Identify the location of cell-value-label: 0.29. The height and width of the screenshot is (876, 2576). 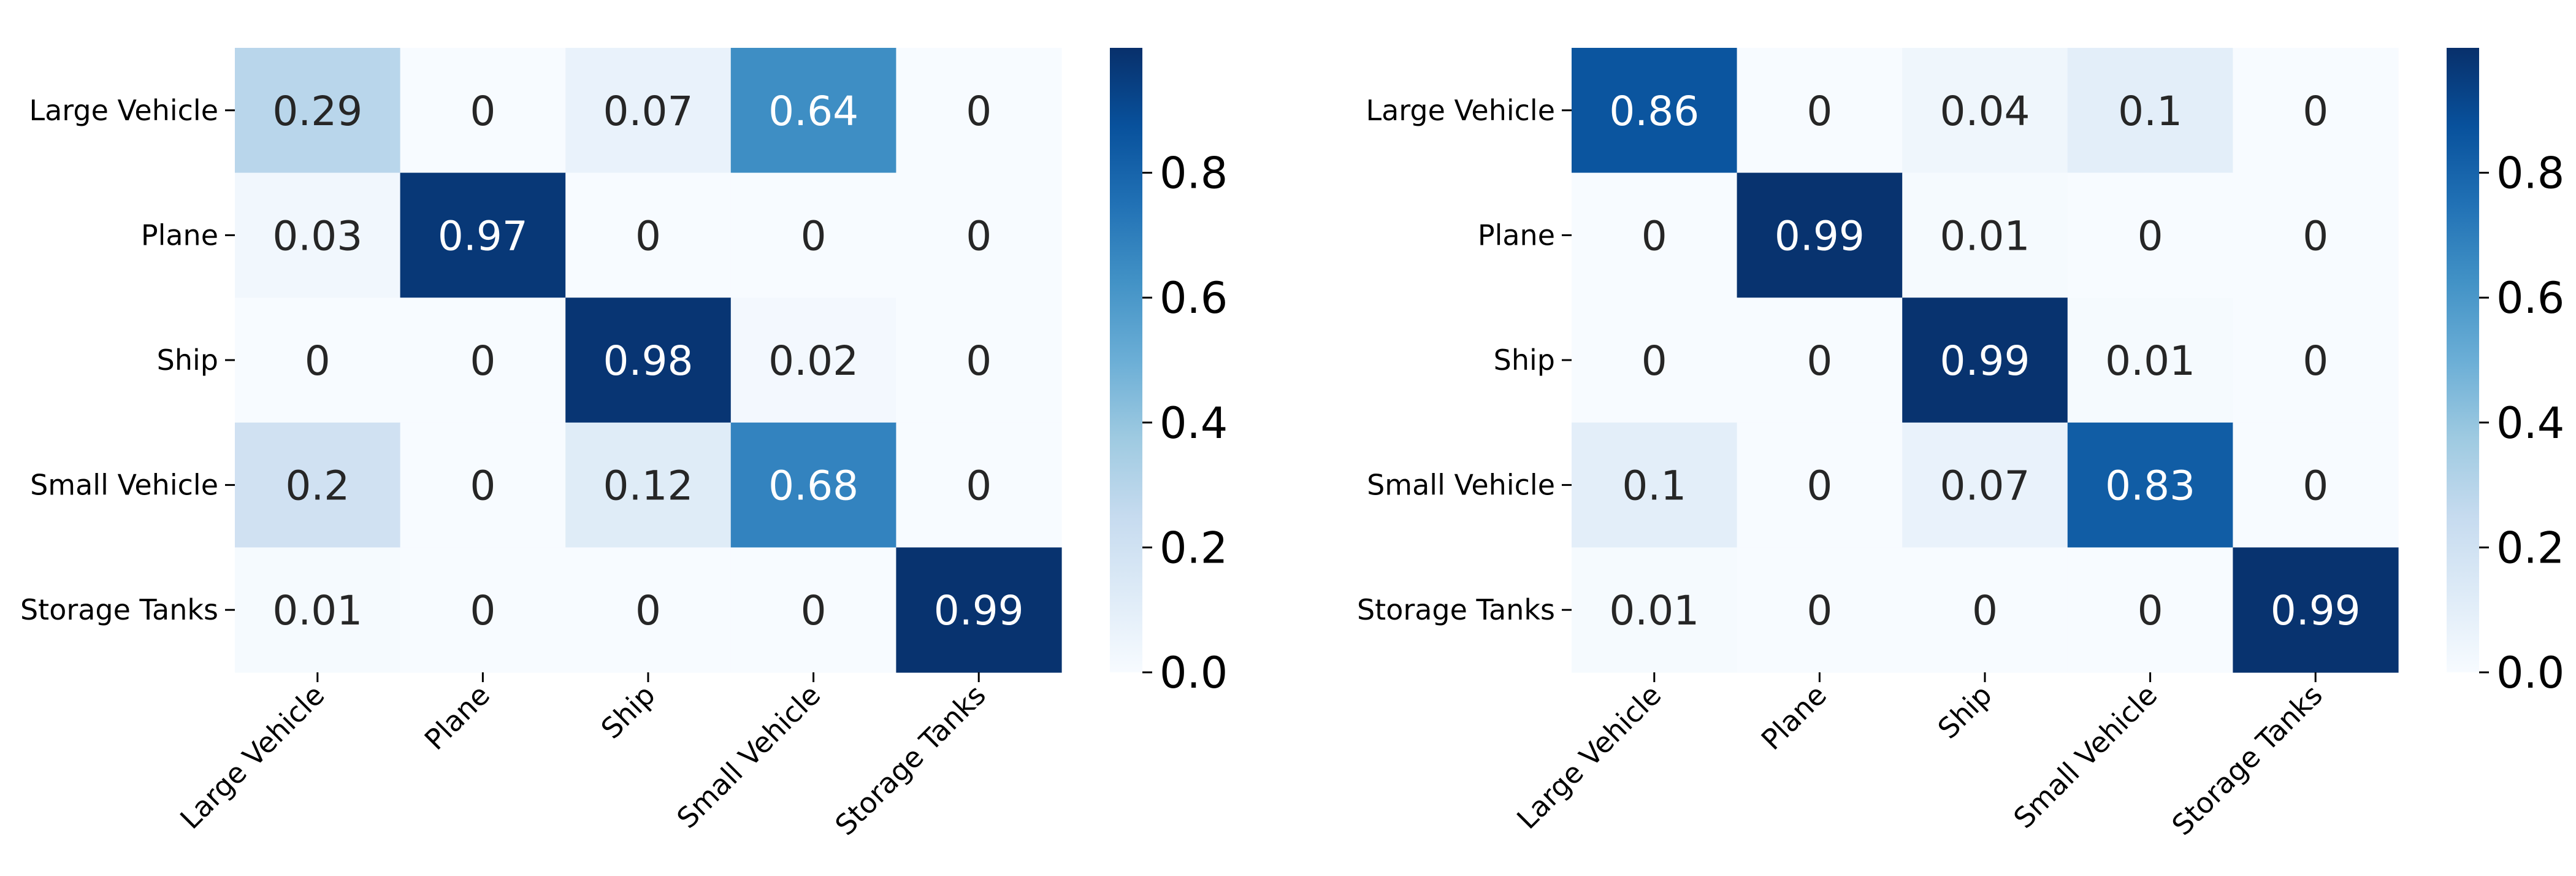
(317, 112).